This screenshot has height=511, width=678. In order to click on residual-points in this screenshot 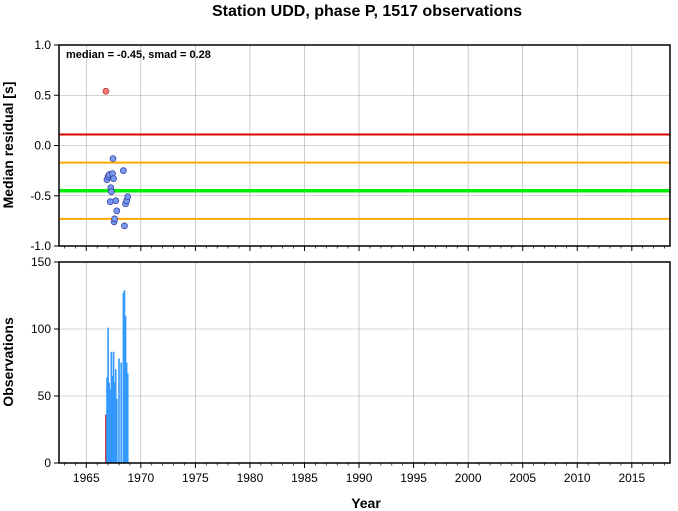, I will do `click(117, 158)`.